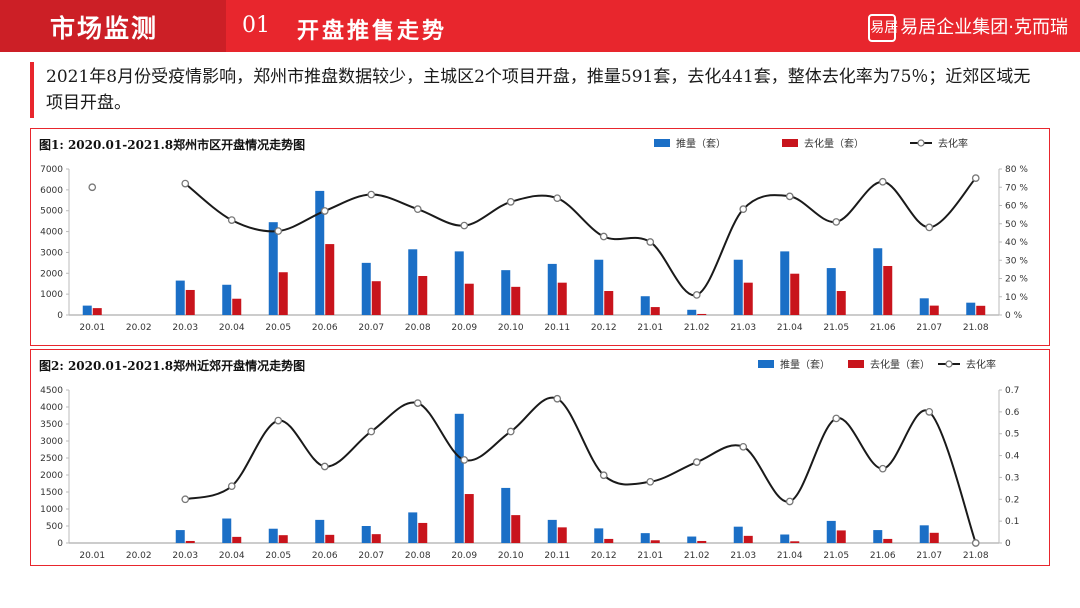 This screenshot has width=1080, height=608. I want to click on y2-tick-label: 70 %, so click(1016, 188).